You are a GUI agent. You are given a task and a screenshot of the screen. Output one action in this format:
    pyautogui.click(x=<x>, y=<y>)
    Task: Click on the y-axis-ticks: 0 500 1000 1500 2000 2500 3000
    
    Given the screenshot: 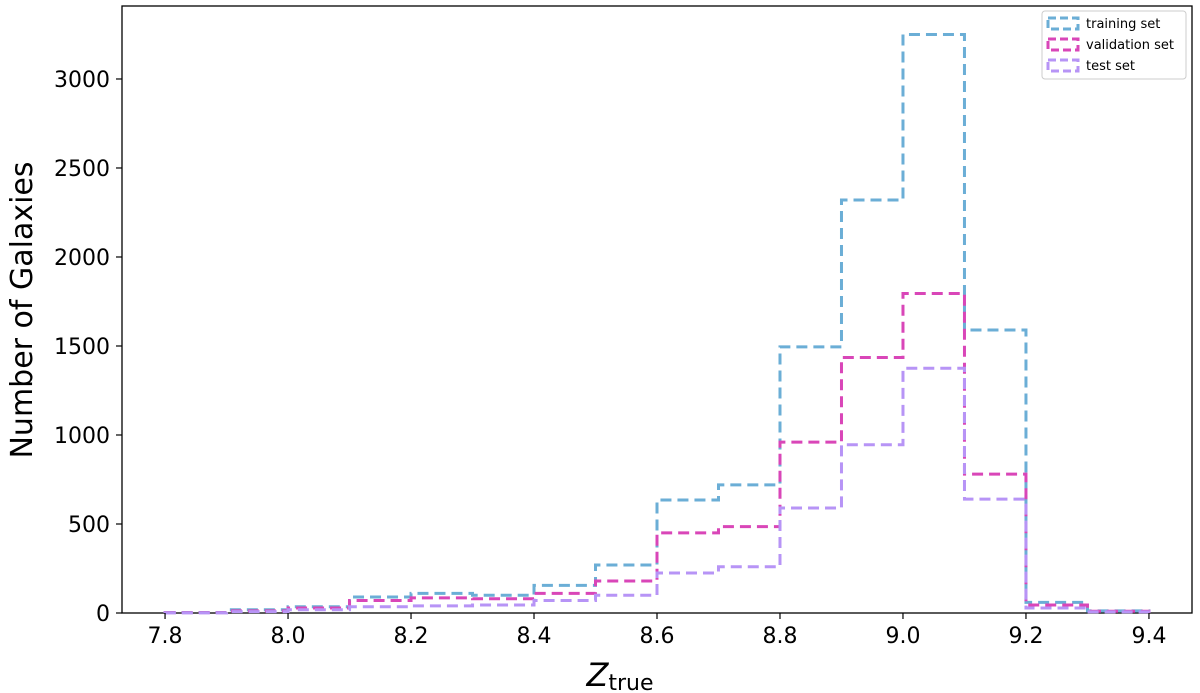 What is the action you would take?
    pyautogui.click(x=88, y=347)
    